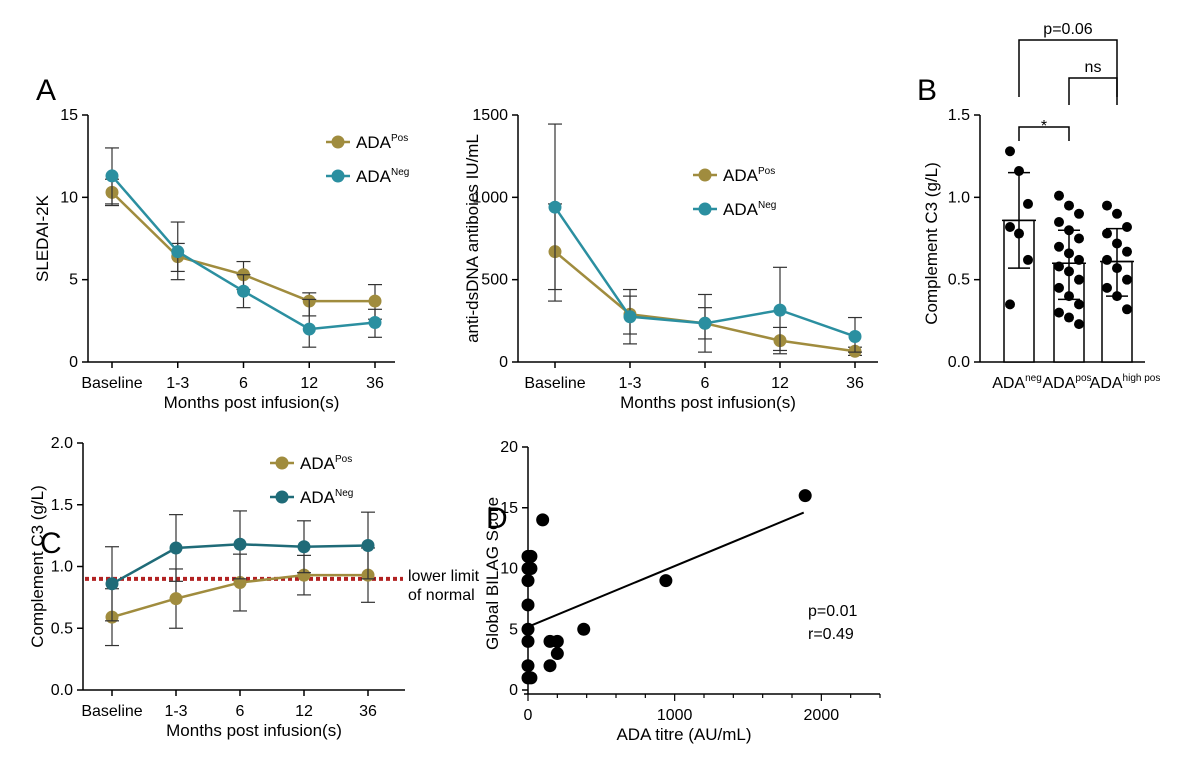  What do you see at coordinates (683, 734) in the screenshot?
I see `x-axis-label: ADA titre (AU/mL)` at bounding box center [683, 734].